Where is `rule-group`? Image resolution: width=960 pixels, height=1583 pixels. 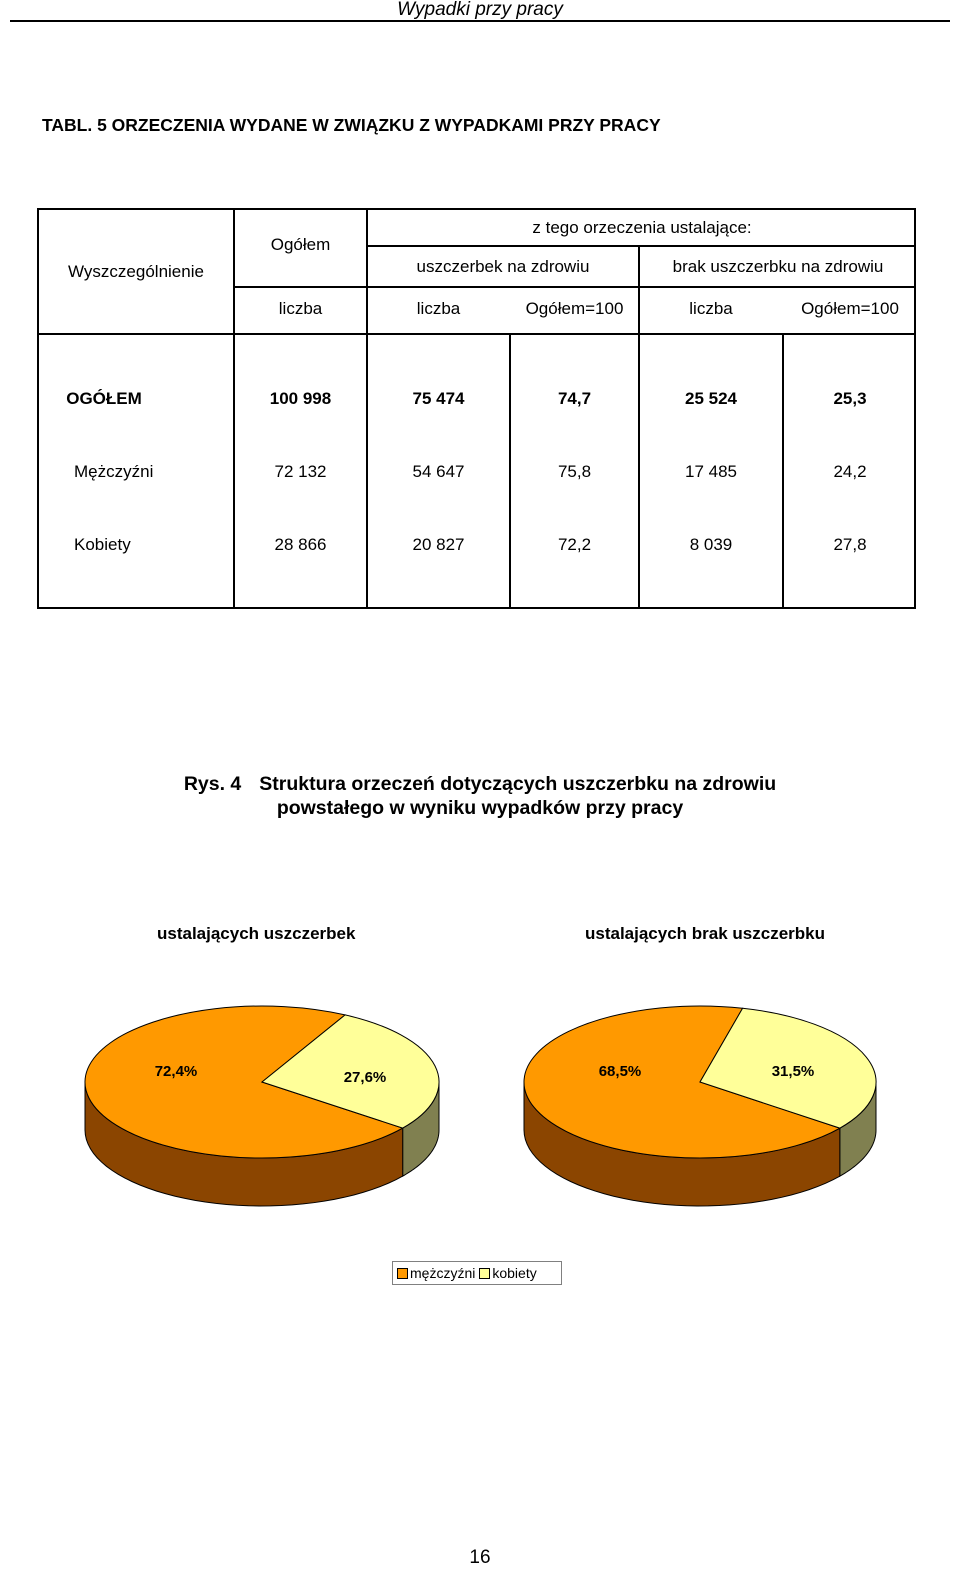 rule-group is located at coordinates (641, 246).